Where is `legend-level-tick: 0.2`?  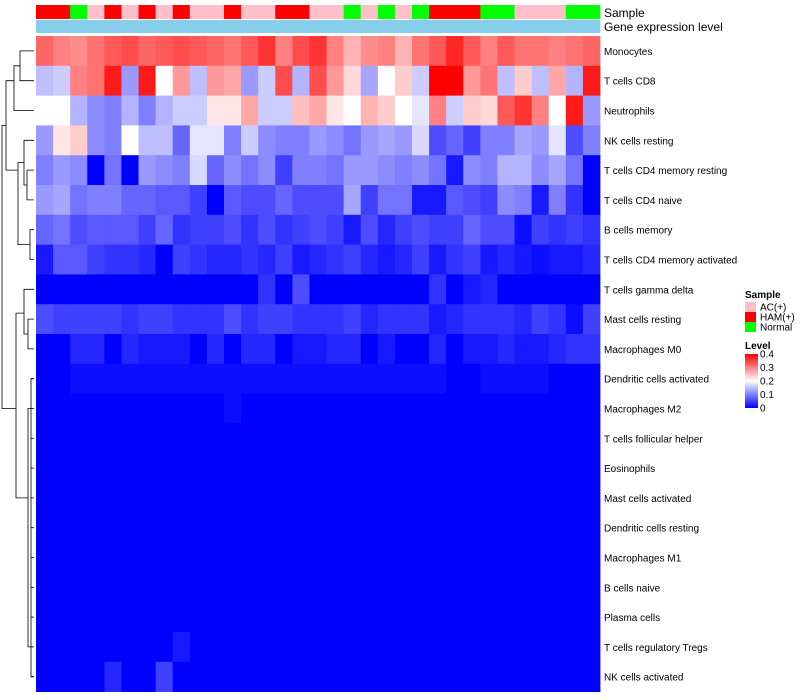
legend-level-tick: 0.2 is located at coordinates (767, 382).